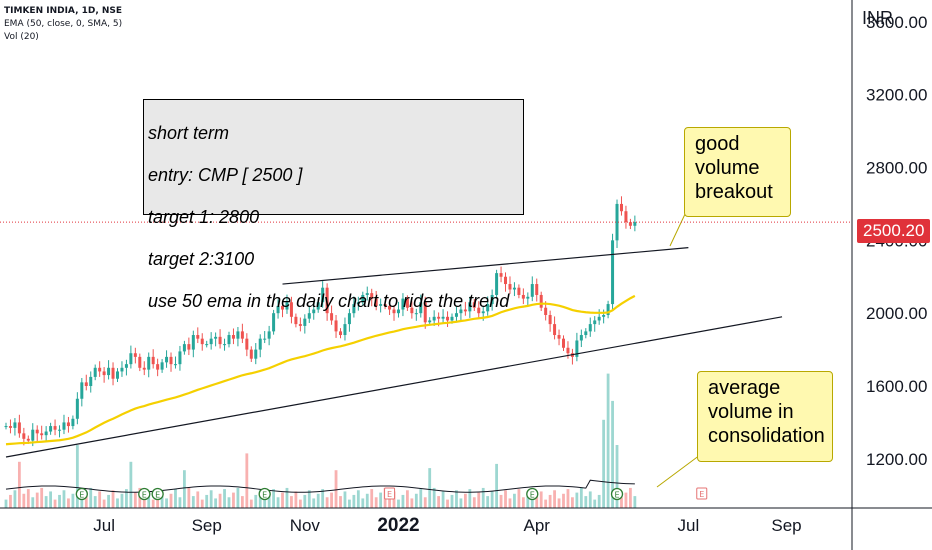 The image size is (932, 550). What do you see at coordinates (63, 24) in the screenshot?
I see `ema-indicator-label: EMA (50, close, 0, SMA, 5)` at bounding box center [63, 24].